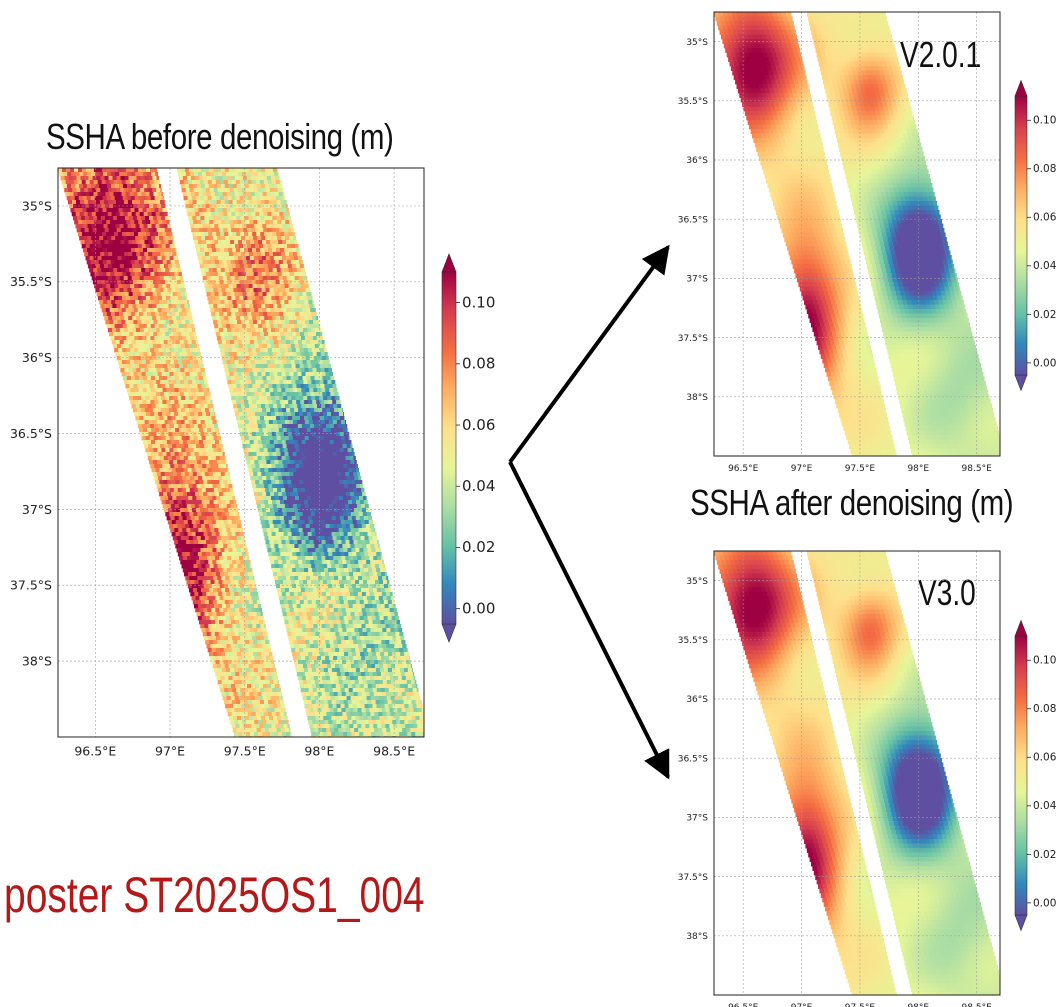 Image resolution: width=1061 pixels, height=1007 pixels. I want to click on before-title: SSHA before denoising (m), so click(220, 136).